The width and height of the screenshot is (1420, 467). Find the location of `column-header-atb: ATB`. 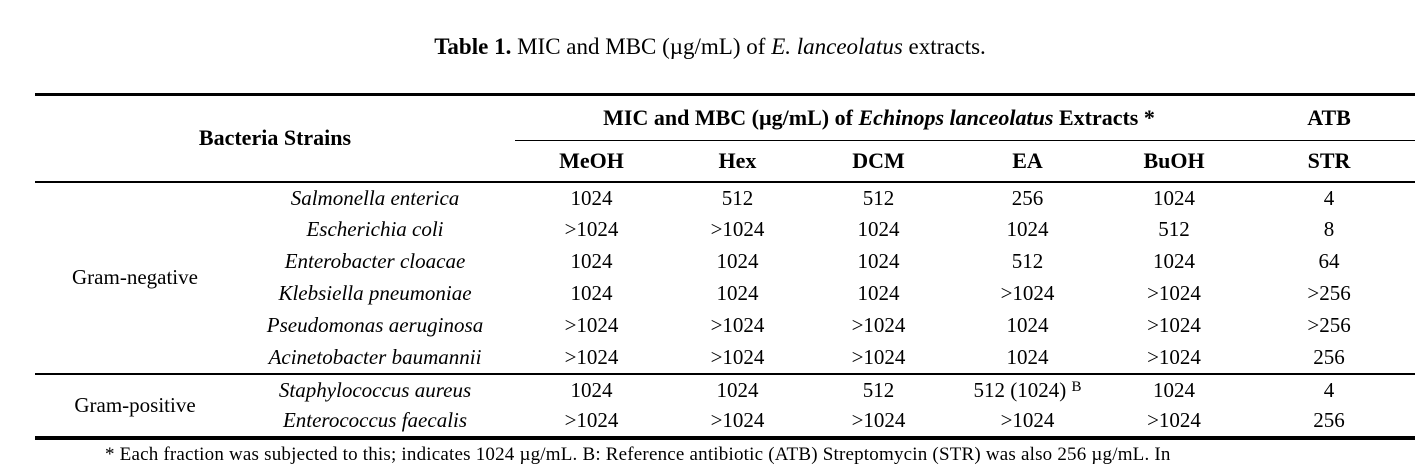

column-header-atb: ATB is located at coordinates (1329, 117).